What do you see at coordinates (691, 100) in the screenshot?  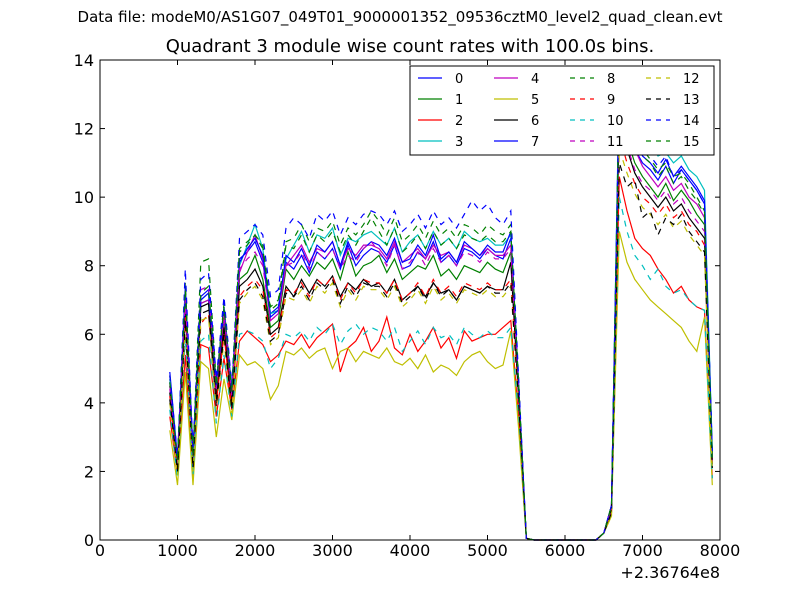 I see `legend-label-13: 13` at bounding box center [691, 100].